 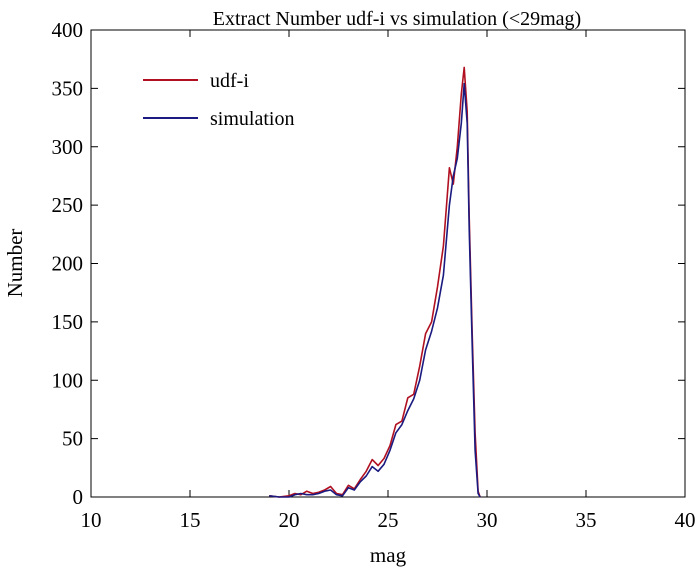 I want to click on x-tick-label: 40, so click(x=685, y=520).